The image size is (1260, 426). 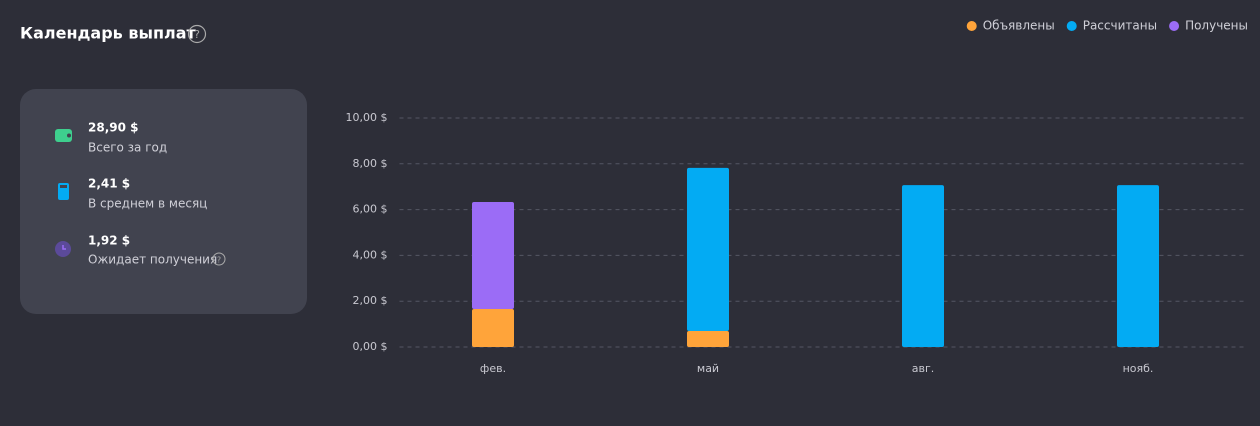 What do you see at coordinates (1019, 26) in the screenshot?
I see `legend-label: Объявлены` at bounding box center [1019, 26].